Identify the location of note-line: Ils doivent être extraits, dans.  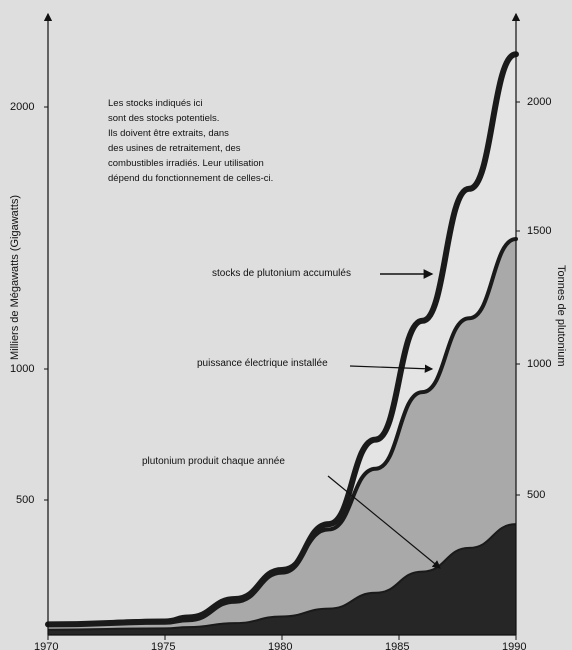
(168, 133).